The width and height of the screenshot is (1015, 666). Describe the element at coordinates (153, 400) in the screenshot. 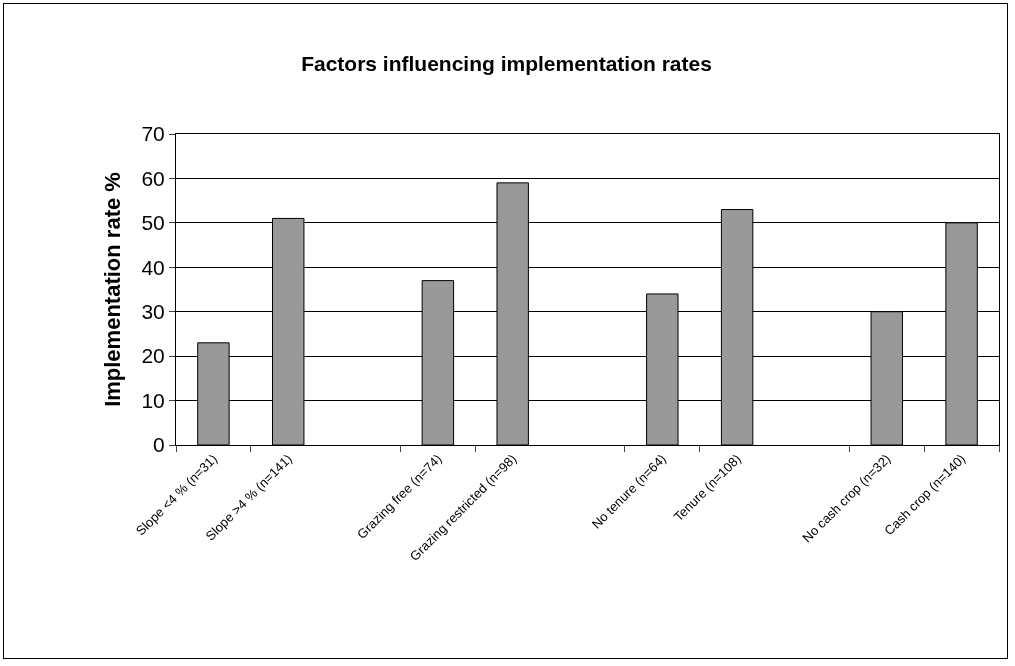

I see `y-tick-label: 10` at that location.